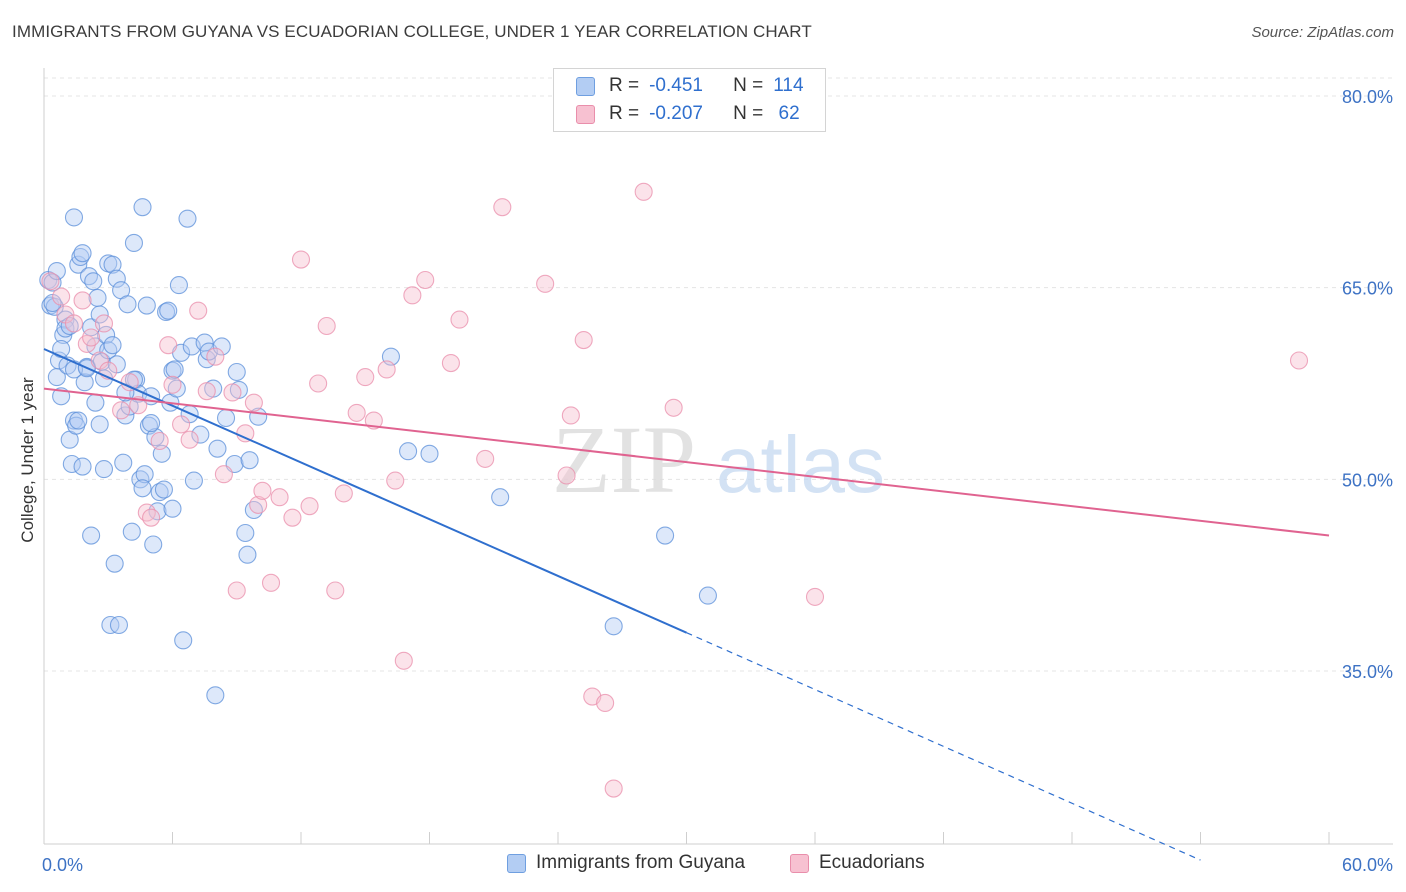 The height and width of the screenshot is (892, 1406). What do you see at coordinates (624, 85) in the screenshot?
I see `r-label: R =` at bounding box center [624, 85].